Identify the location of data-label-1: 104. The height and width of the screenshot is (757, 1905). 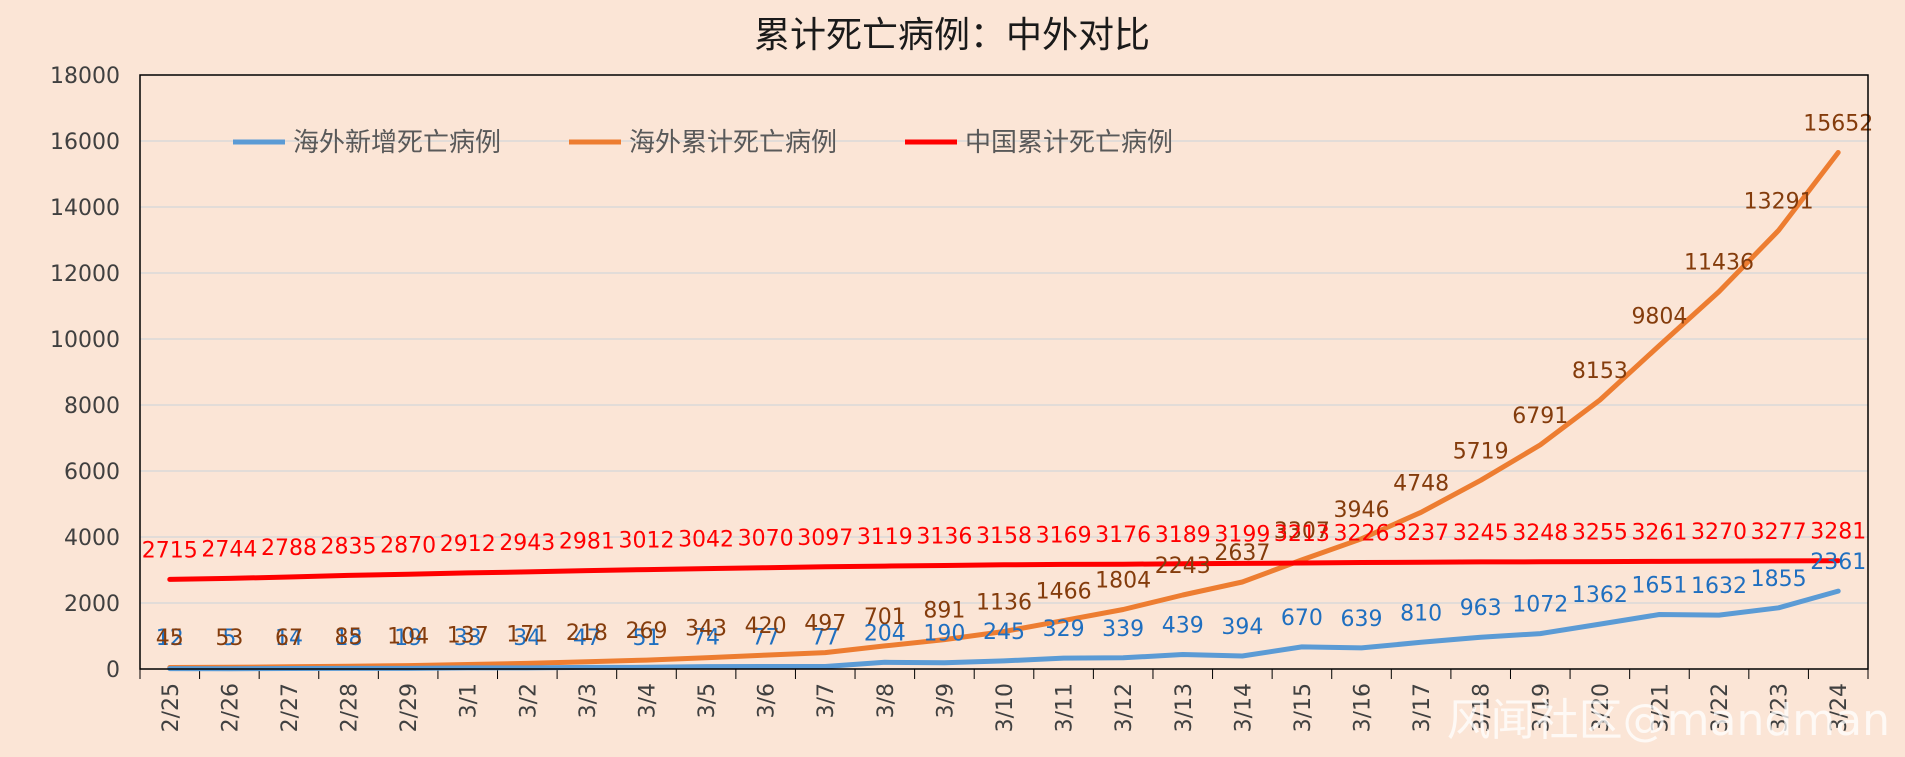
(408, 637).